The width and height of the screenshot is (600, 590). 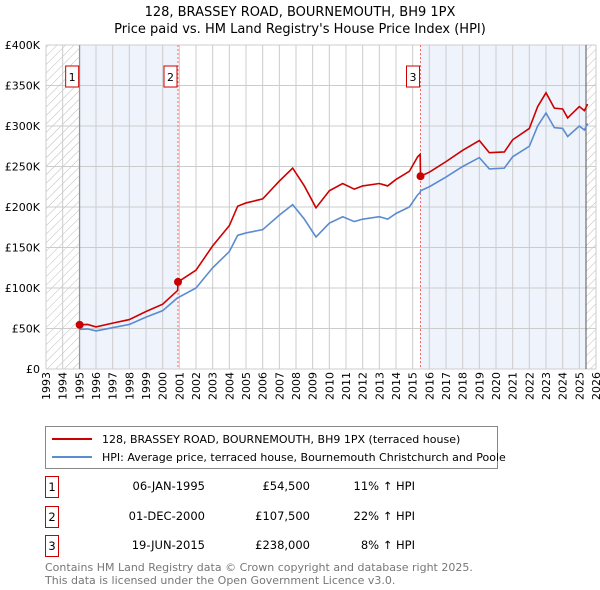 I want to click on x-tick-label: 1996, so click(x=96, y=386).